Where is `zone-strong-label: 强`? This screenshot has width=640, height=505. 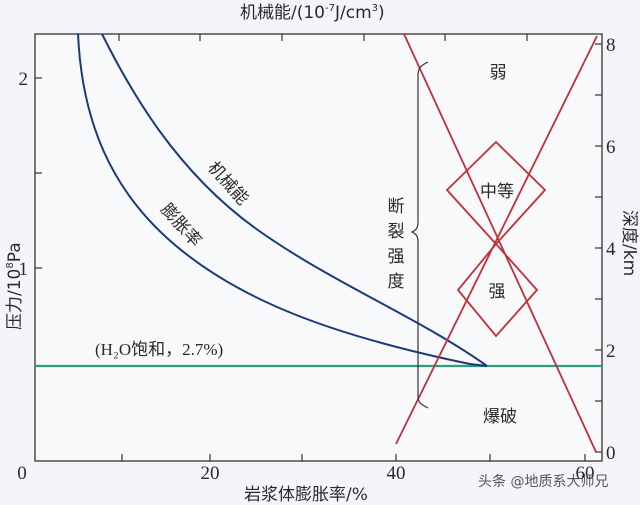
zone-strong-label: 强 is located at coordinates (497, 292).